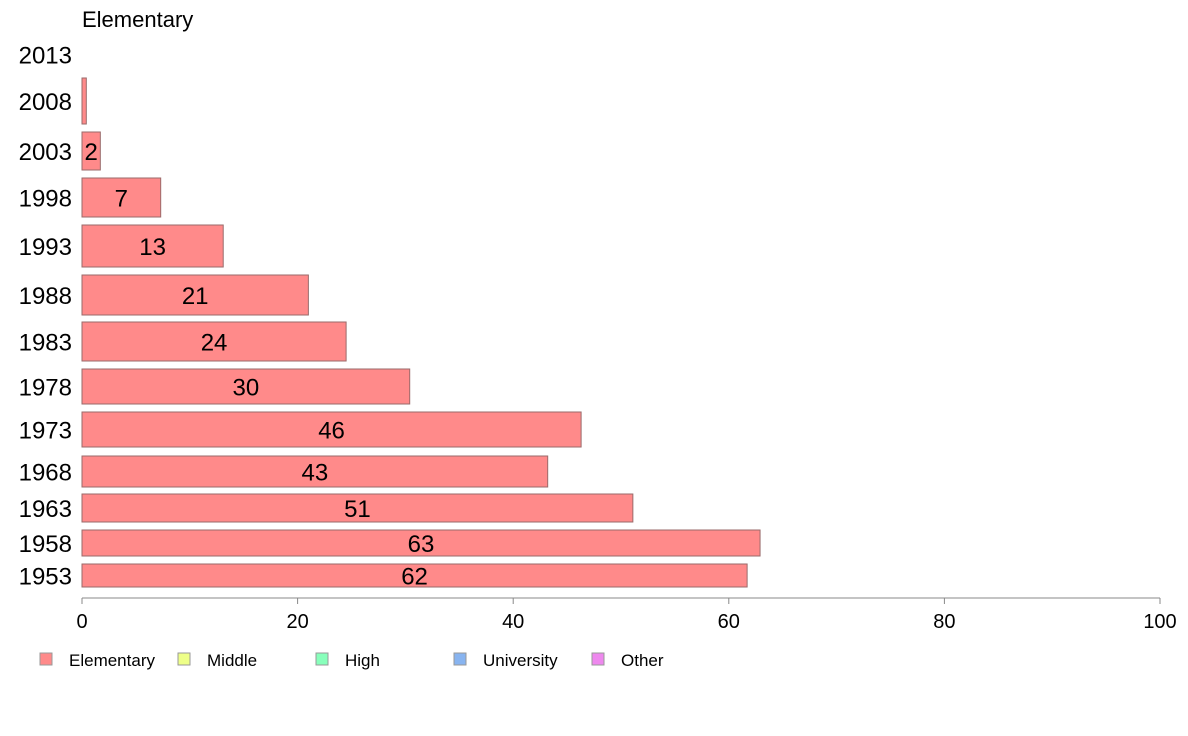 The image size is (1188, 736). I want to click on x-tick-label-80: 80, so click(944, 622).